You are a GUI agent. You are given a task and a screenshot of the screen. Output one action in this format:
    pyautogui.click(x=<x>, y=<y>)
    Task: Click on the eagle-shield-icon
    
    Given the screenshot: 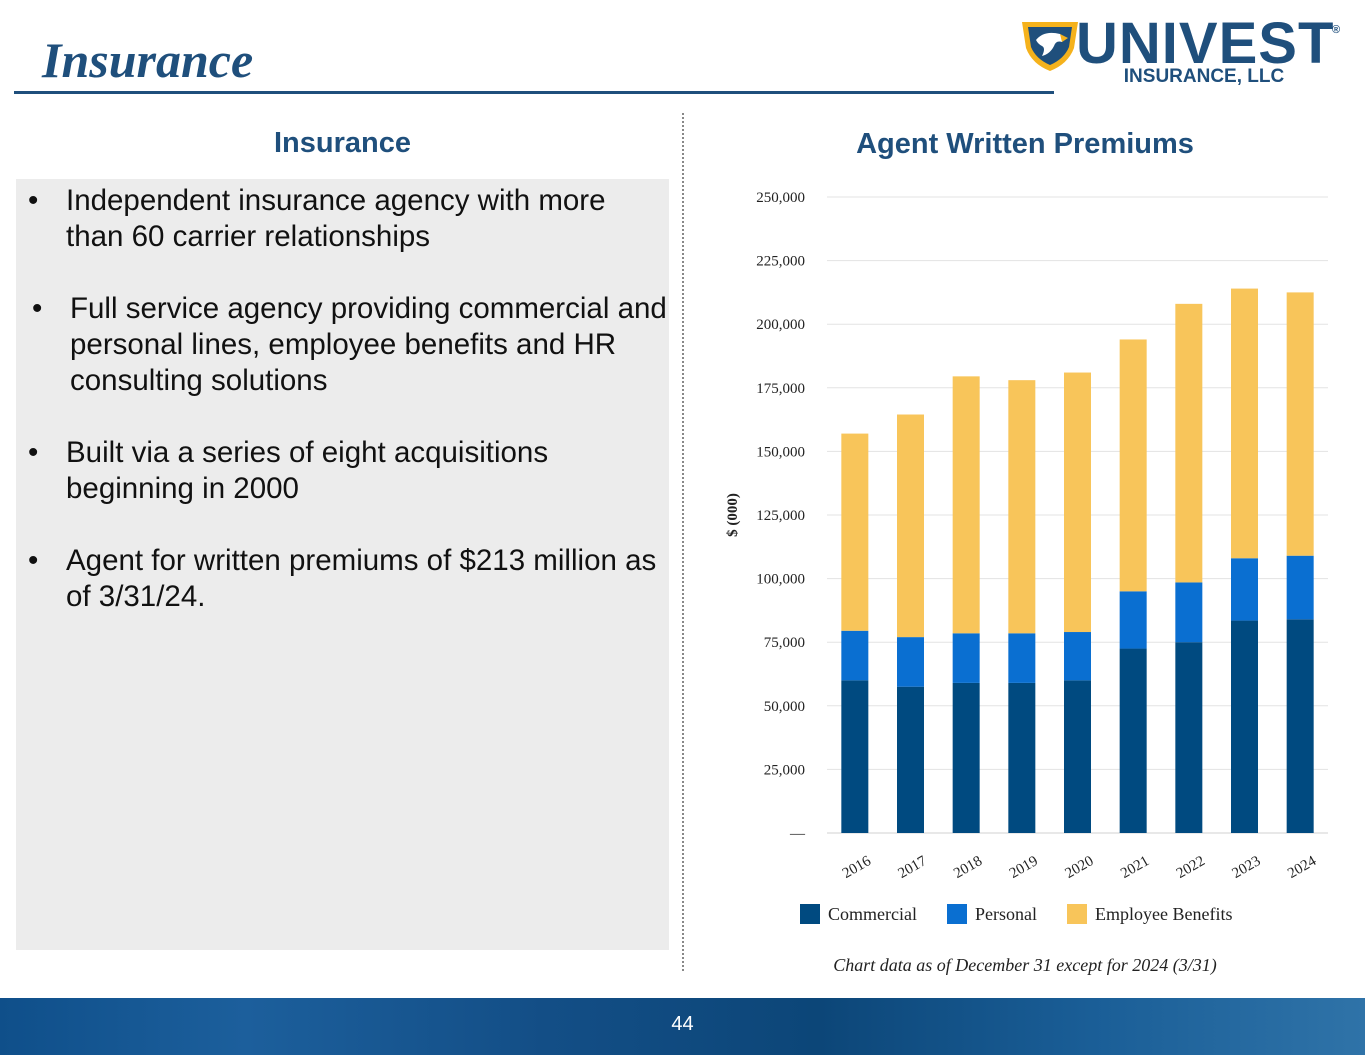 What is the action you would take?
    pyautogui.click(x=1050, y=46)
    